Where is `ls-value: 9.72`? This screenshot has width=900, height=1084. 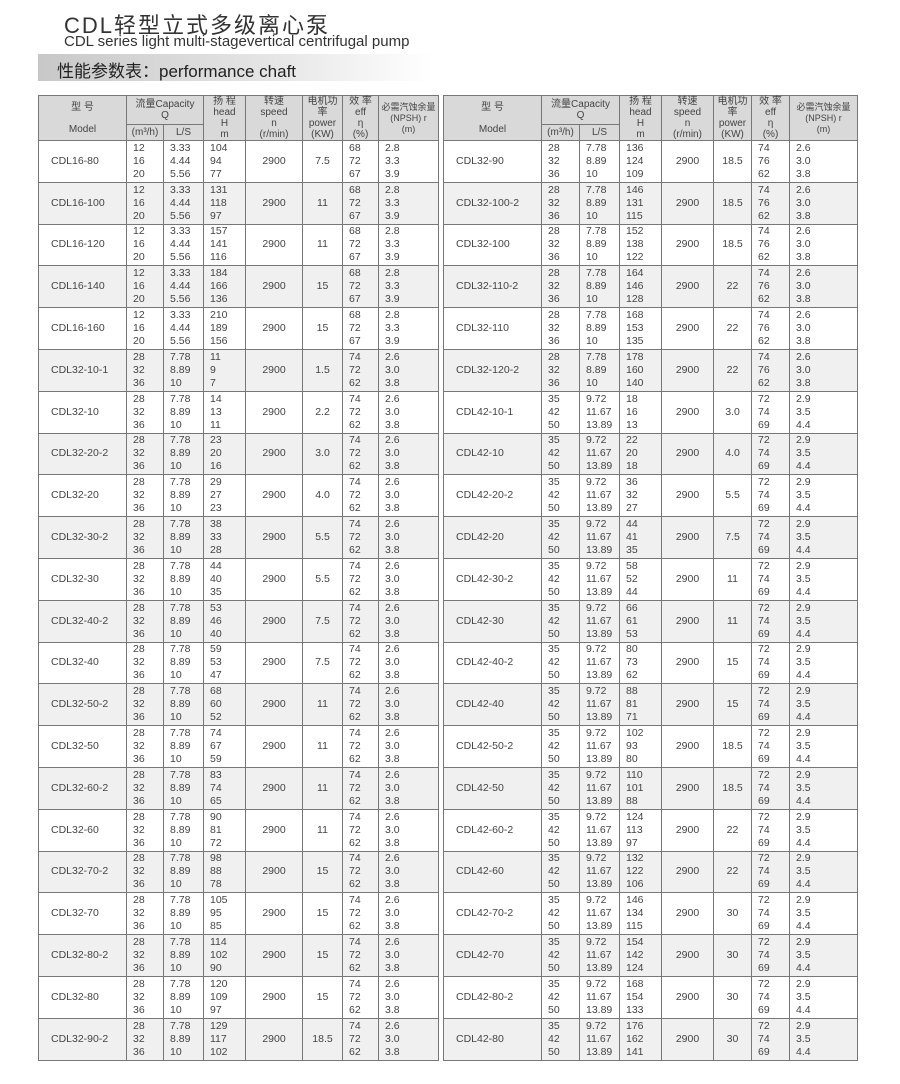
ls-value: 9.72 is located at coordinates (596, 858).